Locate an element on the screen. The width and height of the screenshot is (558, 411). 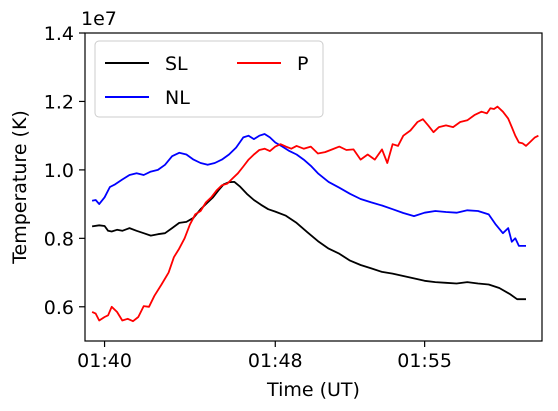
legend-label-p: P is located at coordinates (302, 64).